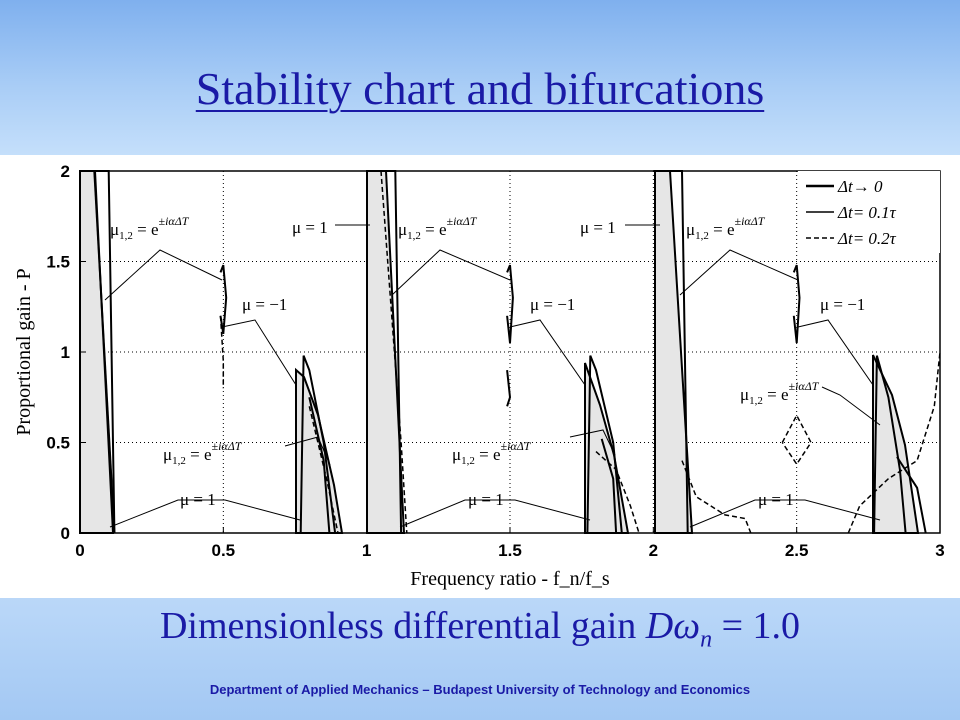  I want to click on y-tick-label: 1, so click(65, 352).